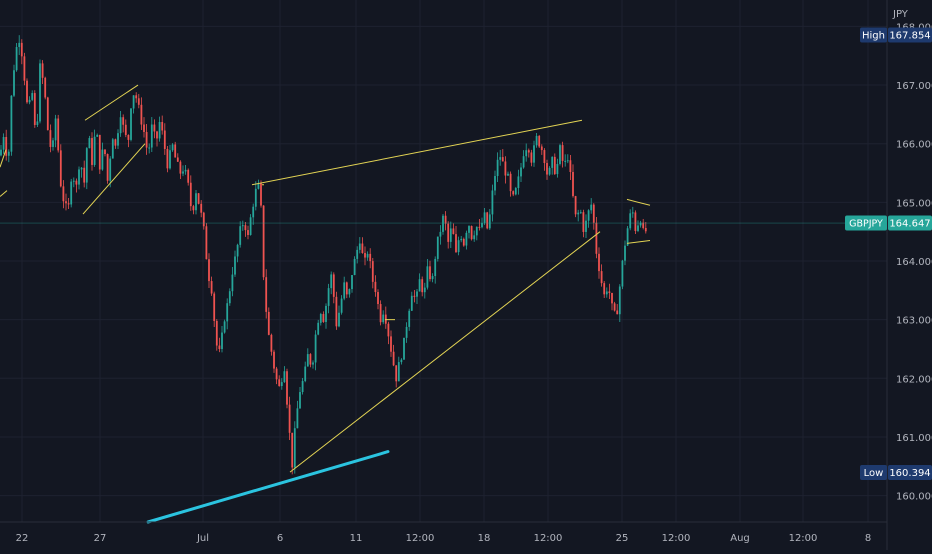  What do you see at coordinates (202, 538) in the screenshot?
I see `time-tick-label: Jul` at bounding box center [202, 538].